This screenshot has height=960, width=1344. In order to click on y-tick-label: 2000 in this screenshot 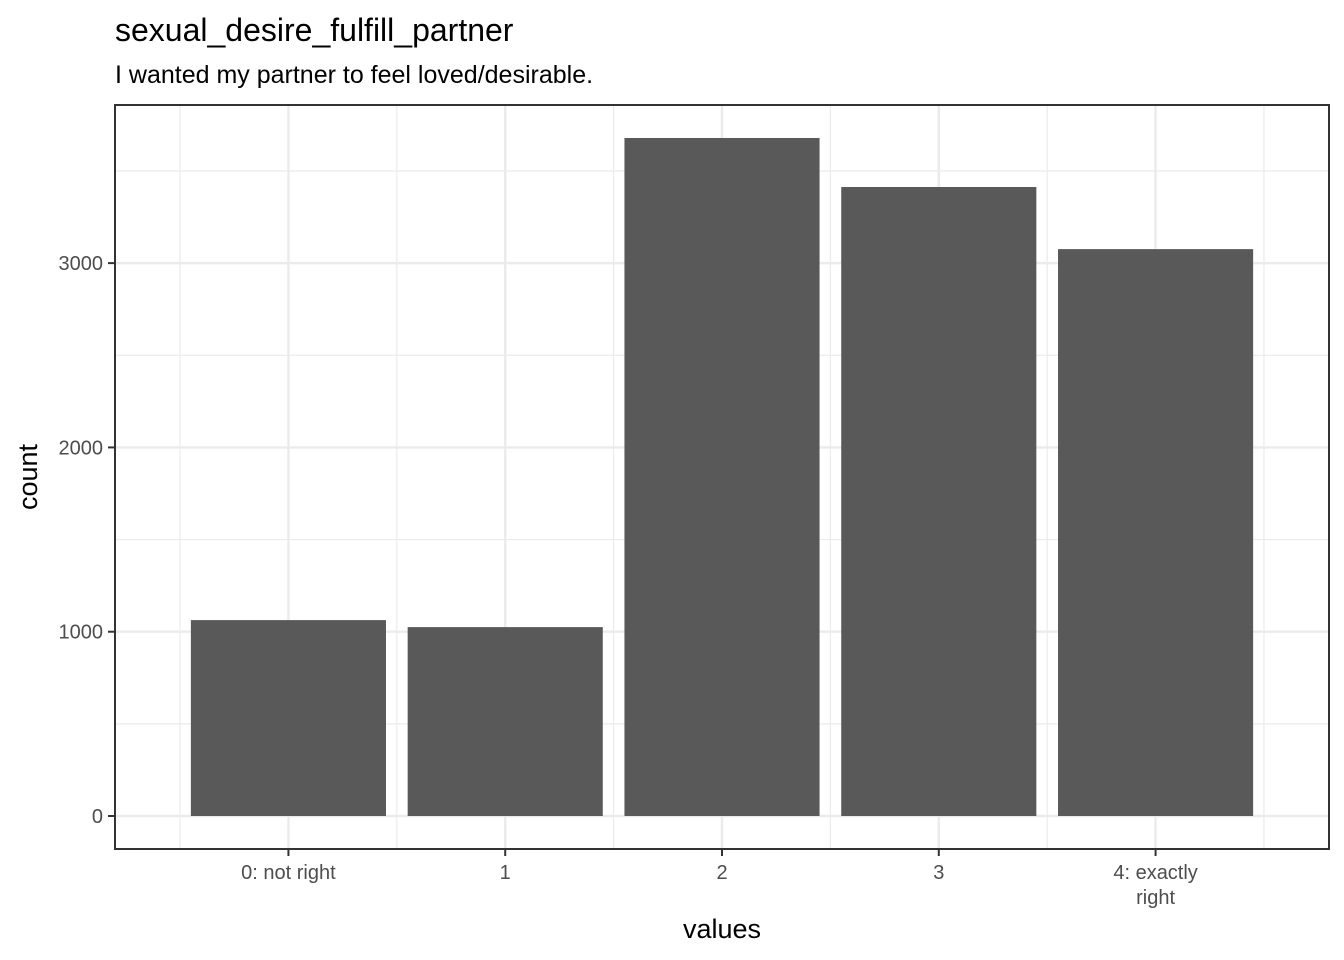, I will do `click(81, 448)`.